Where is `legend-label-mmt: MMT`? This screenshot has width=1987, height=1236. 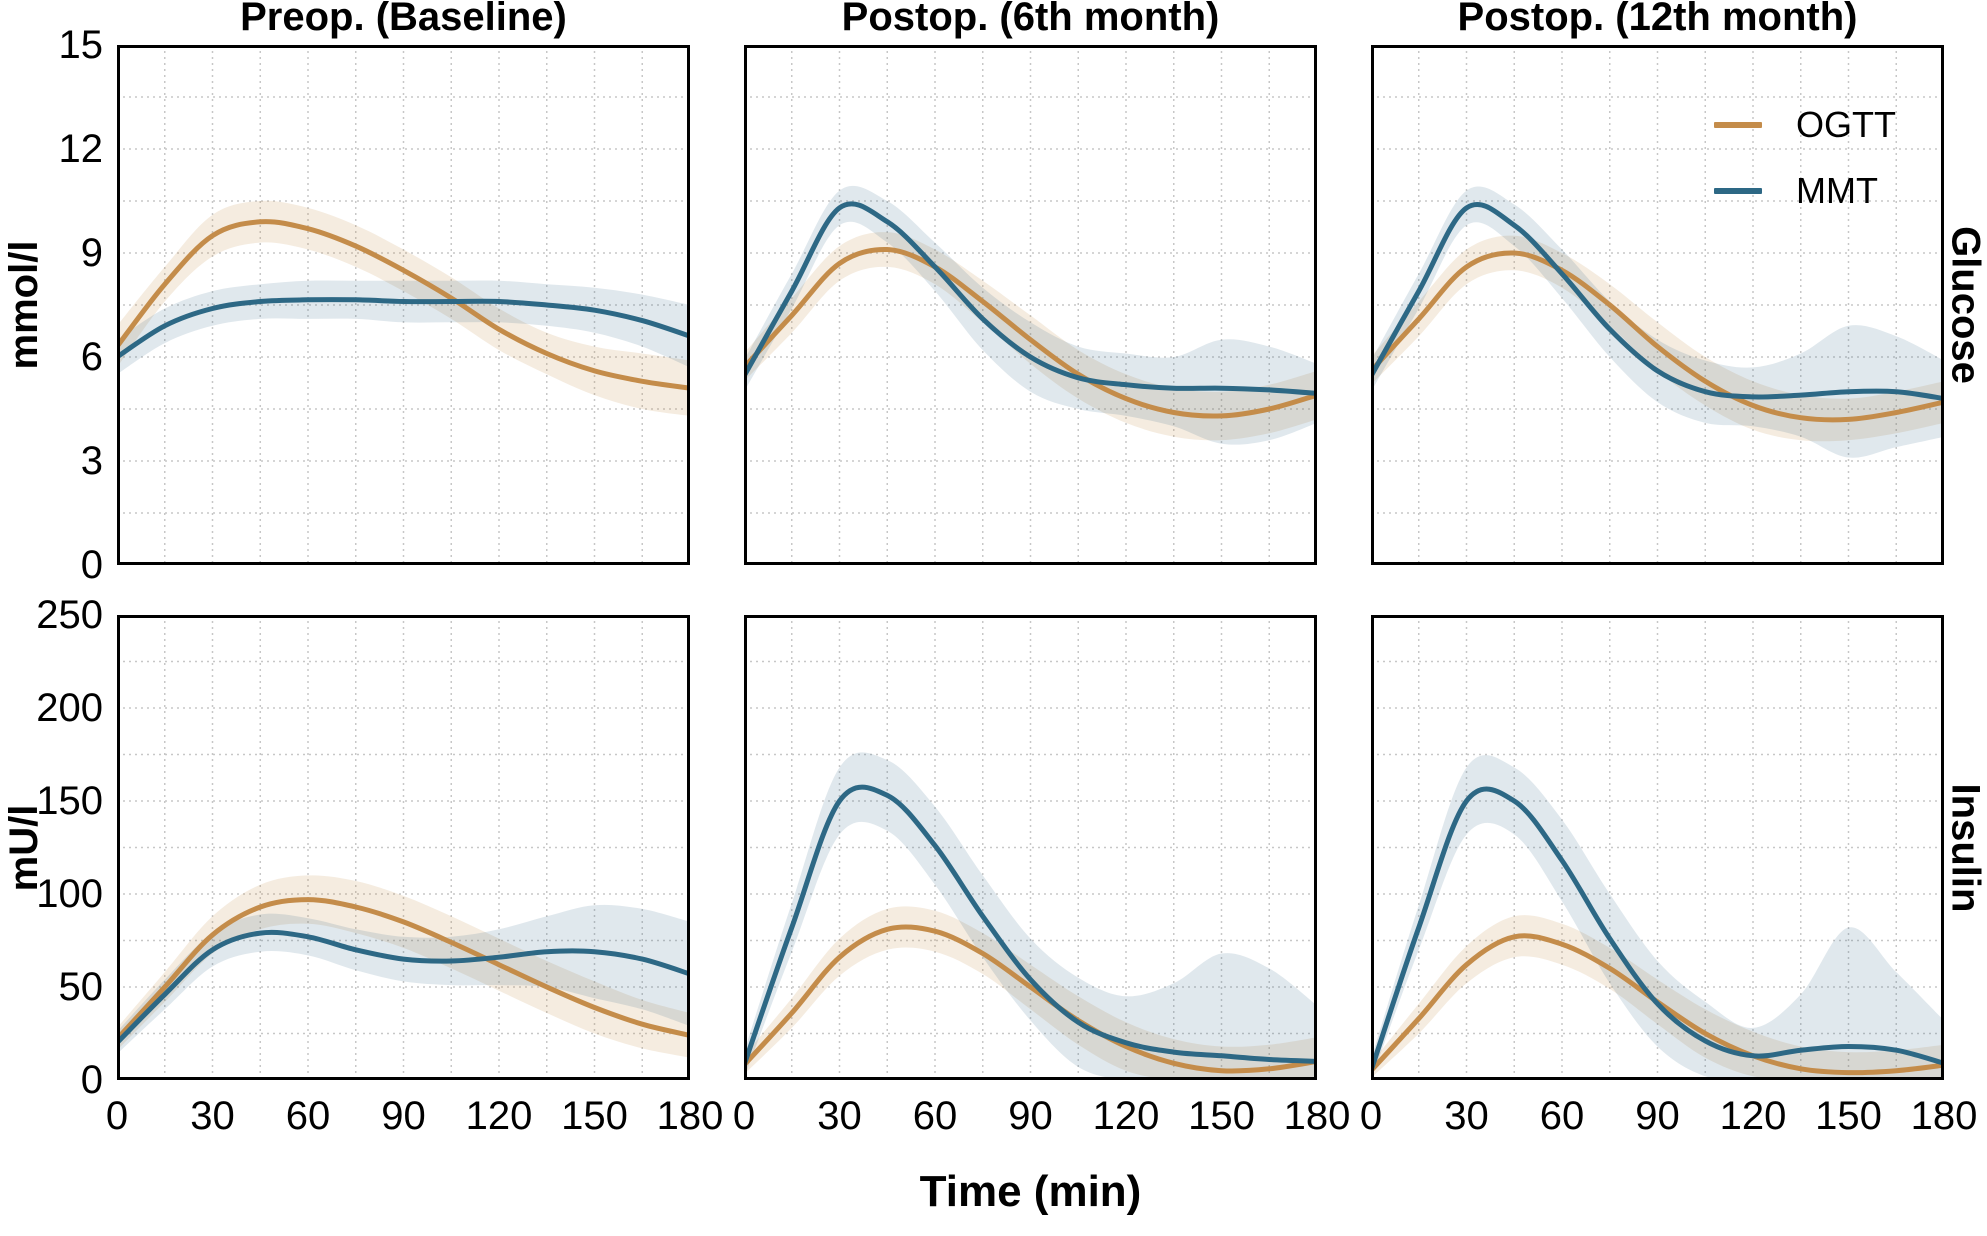 legend-label-mmt: MMT is located at coordinates (1837, 190).